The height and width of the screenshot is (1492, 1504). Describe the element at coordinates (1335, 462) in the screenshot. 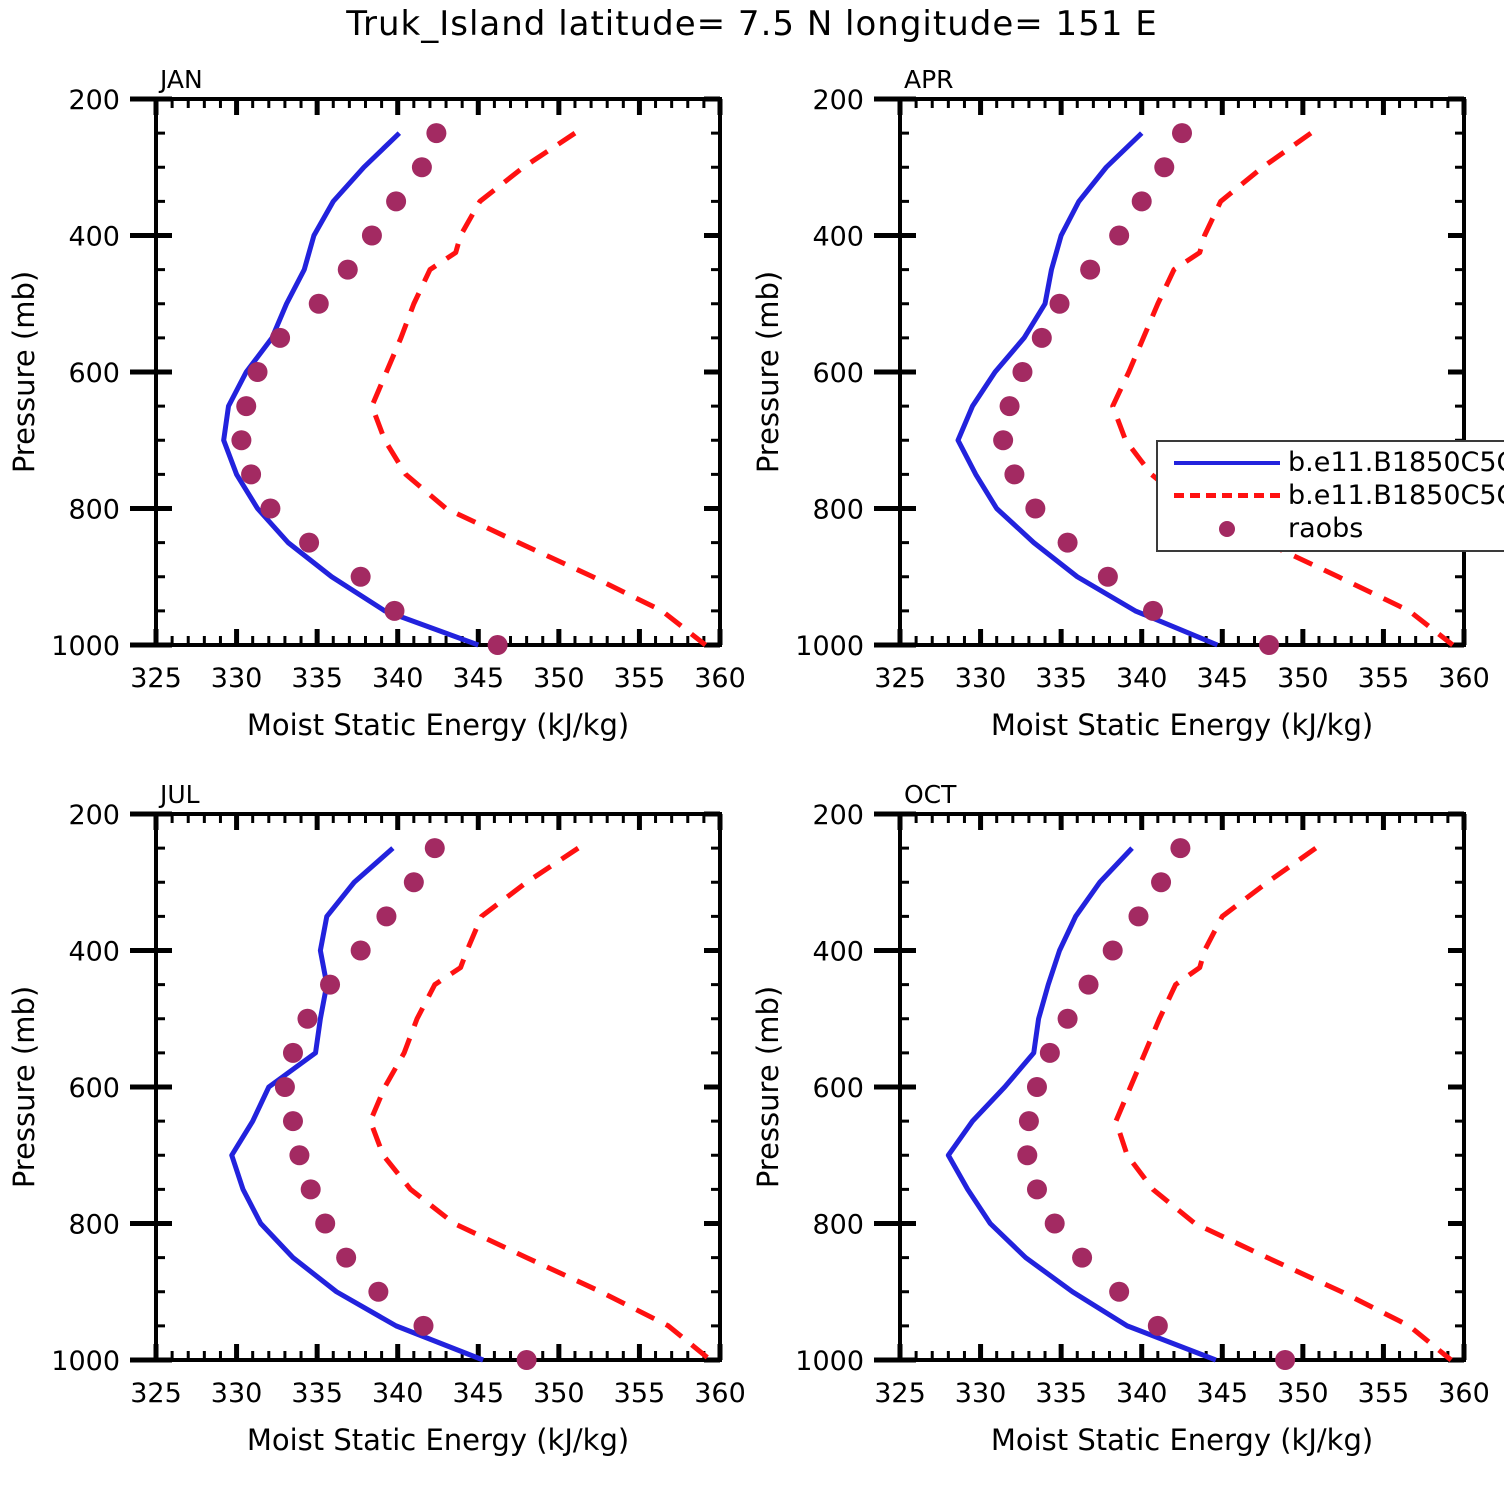

I see `legend-item-0: b.e11.B1850C5C` at that location.